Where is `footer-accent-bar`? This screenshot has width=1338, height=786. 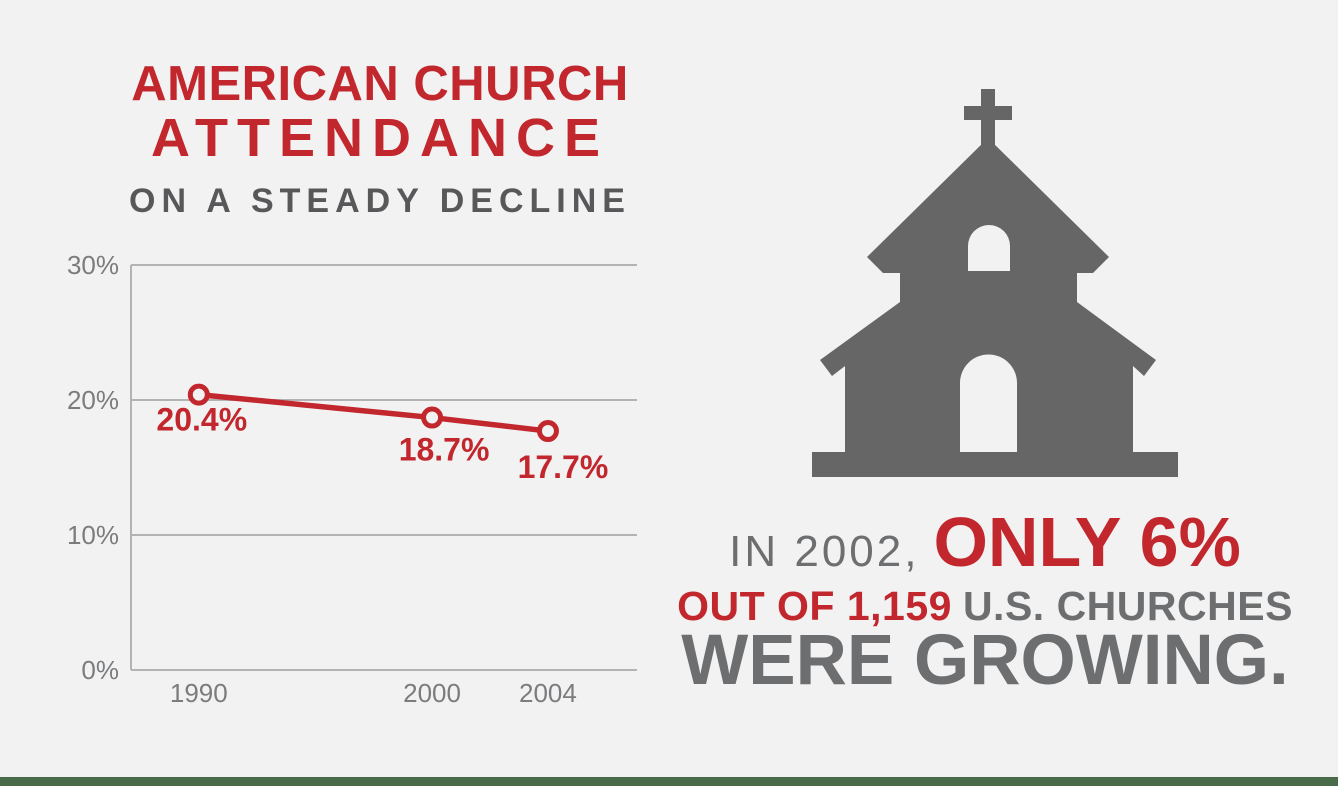
footer-accent-bar is located at coordinates (669, 781).